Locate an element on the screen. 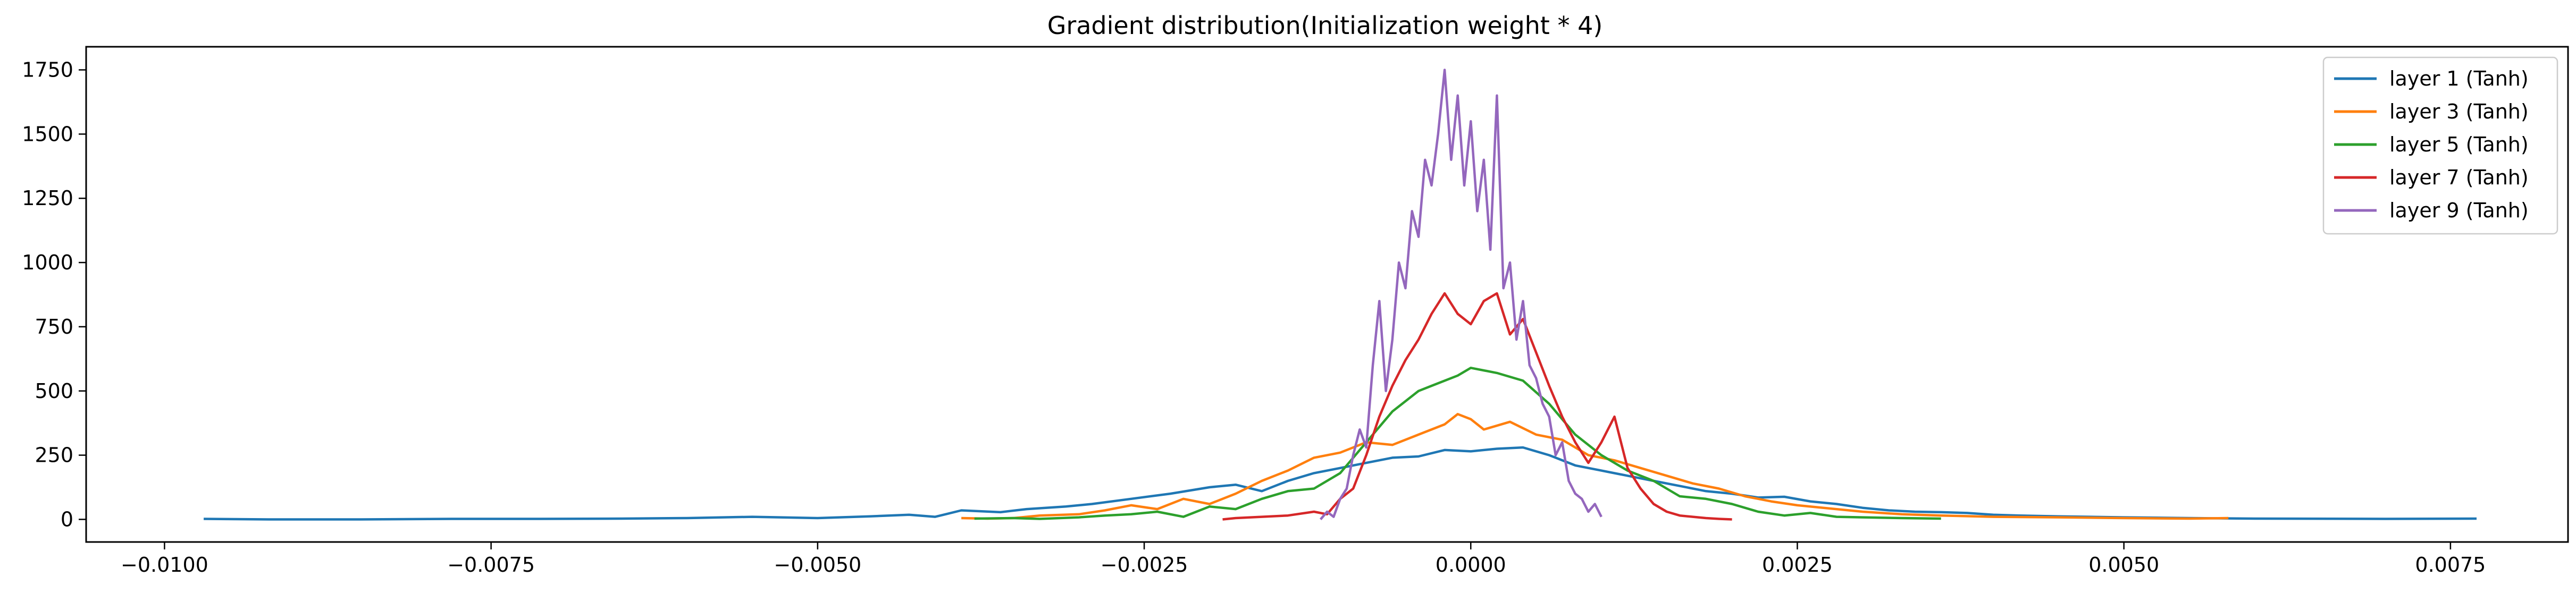 The image size is (2576, 593). legend-box is located at coordinates (2440, 146).